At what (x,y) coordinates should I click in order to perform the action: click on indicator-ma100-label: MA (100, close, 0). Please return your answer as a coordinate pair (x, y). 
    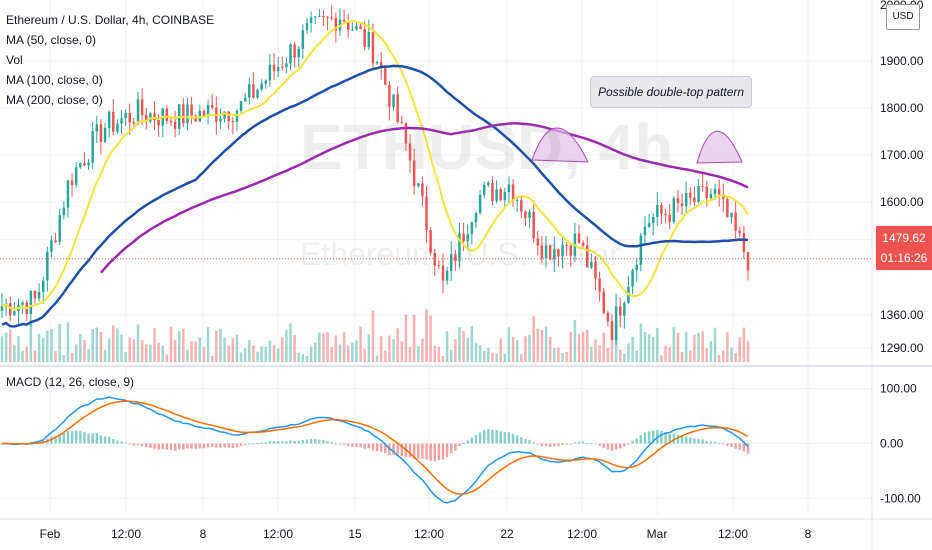
    Looking at the image, I should click on (54, 80).